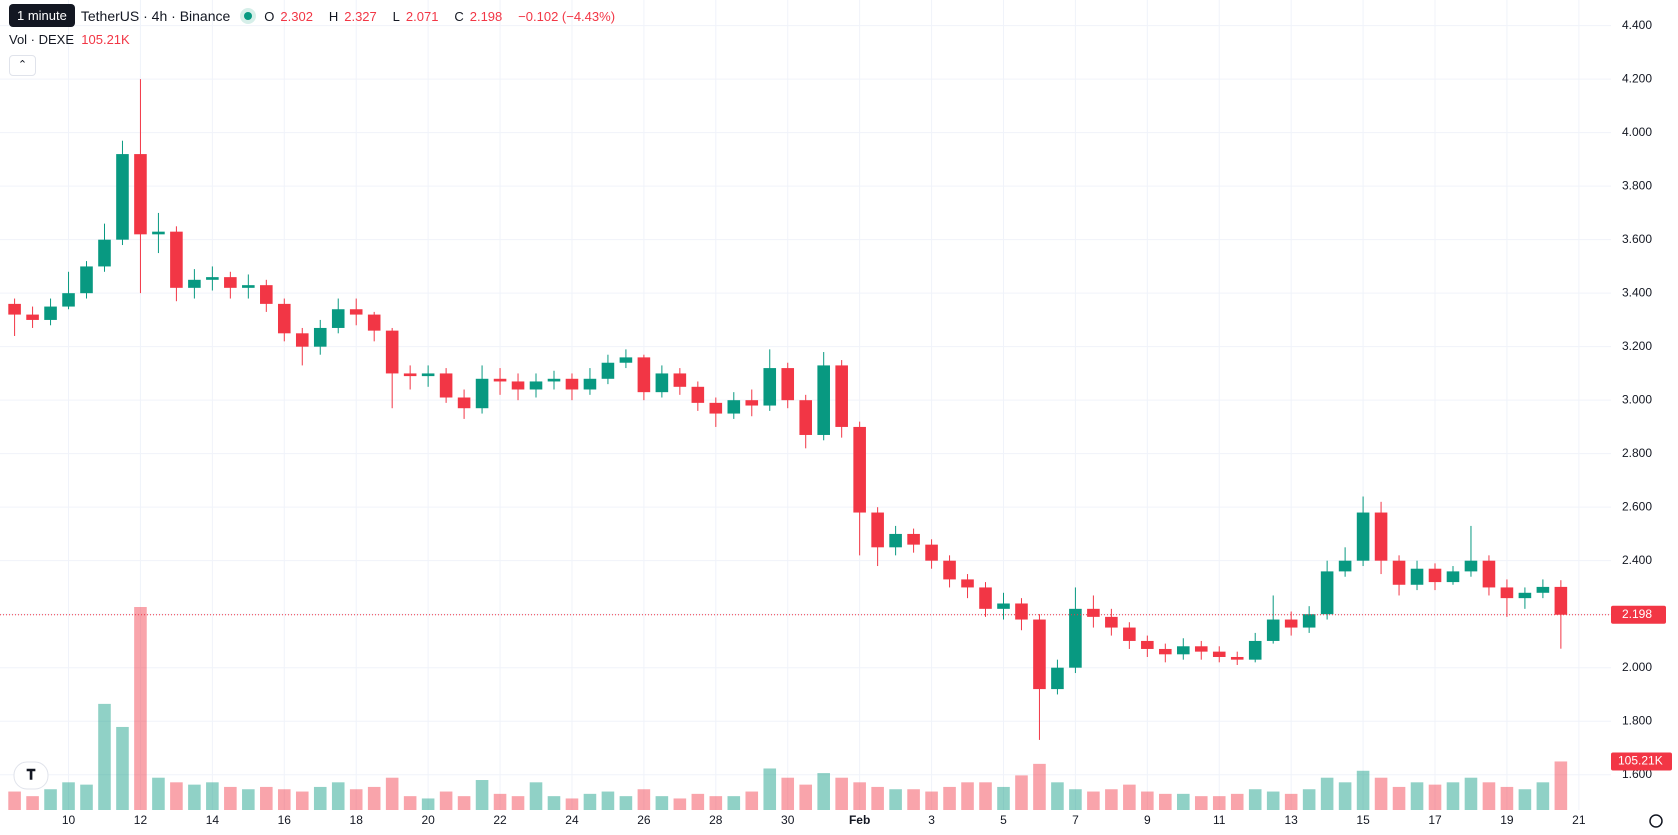 This screenshot has width=1678, height=835. I want to click on collapse-button: ⌃, so click(22, 65).